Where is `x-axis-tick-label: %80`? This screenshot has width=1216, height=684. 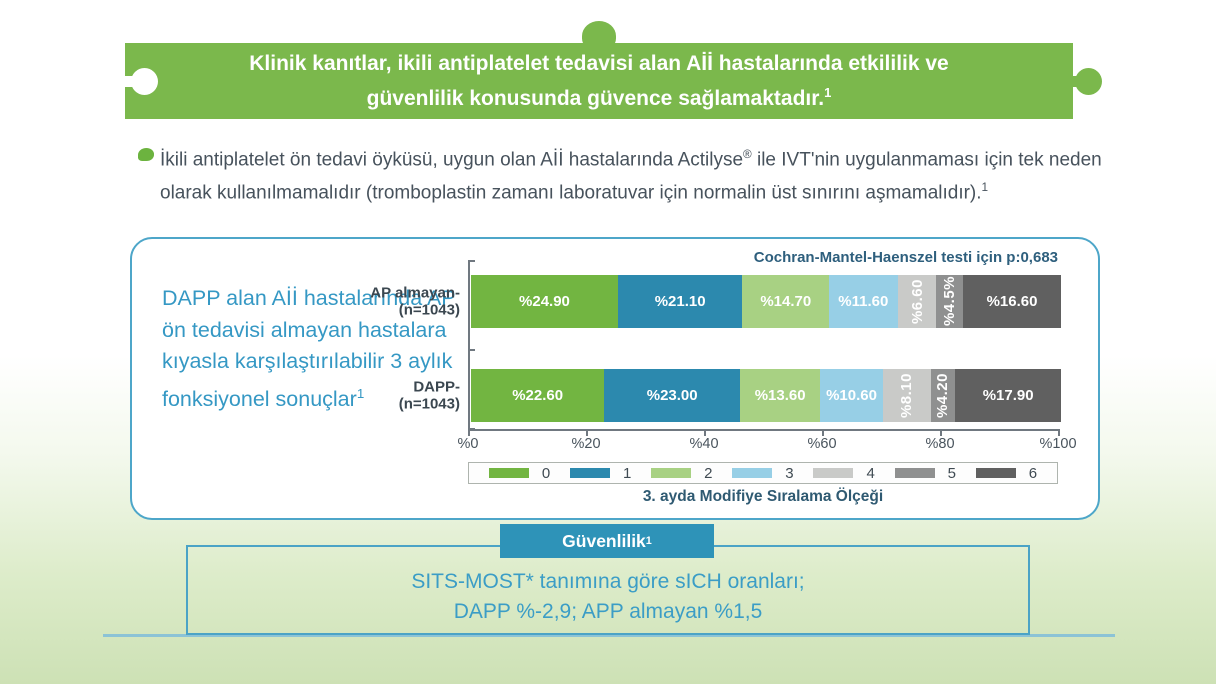
x-axis-tick-label: %80 is located at coordinates (940, 444).